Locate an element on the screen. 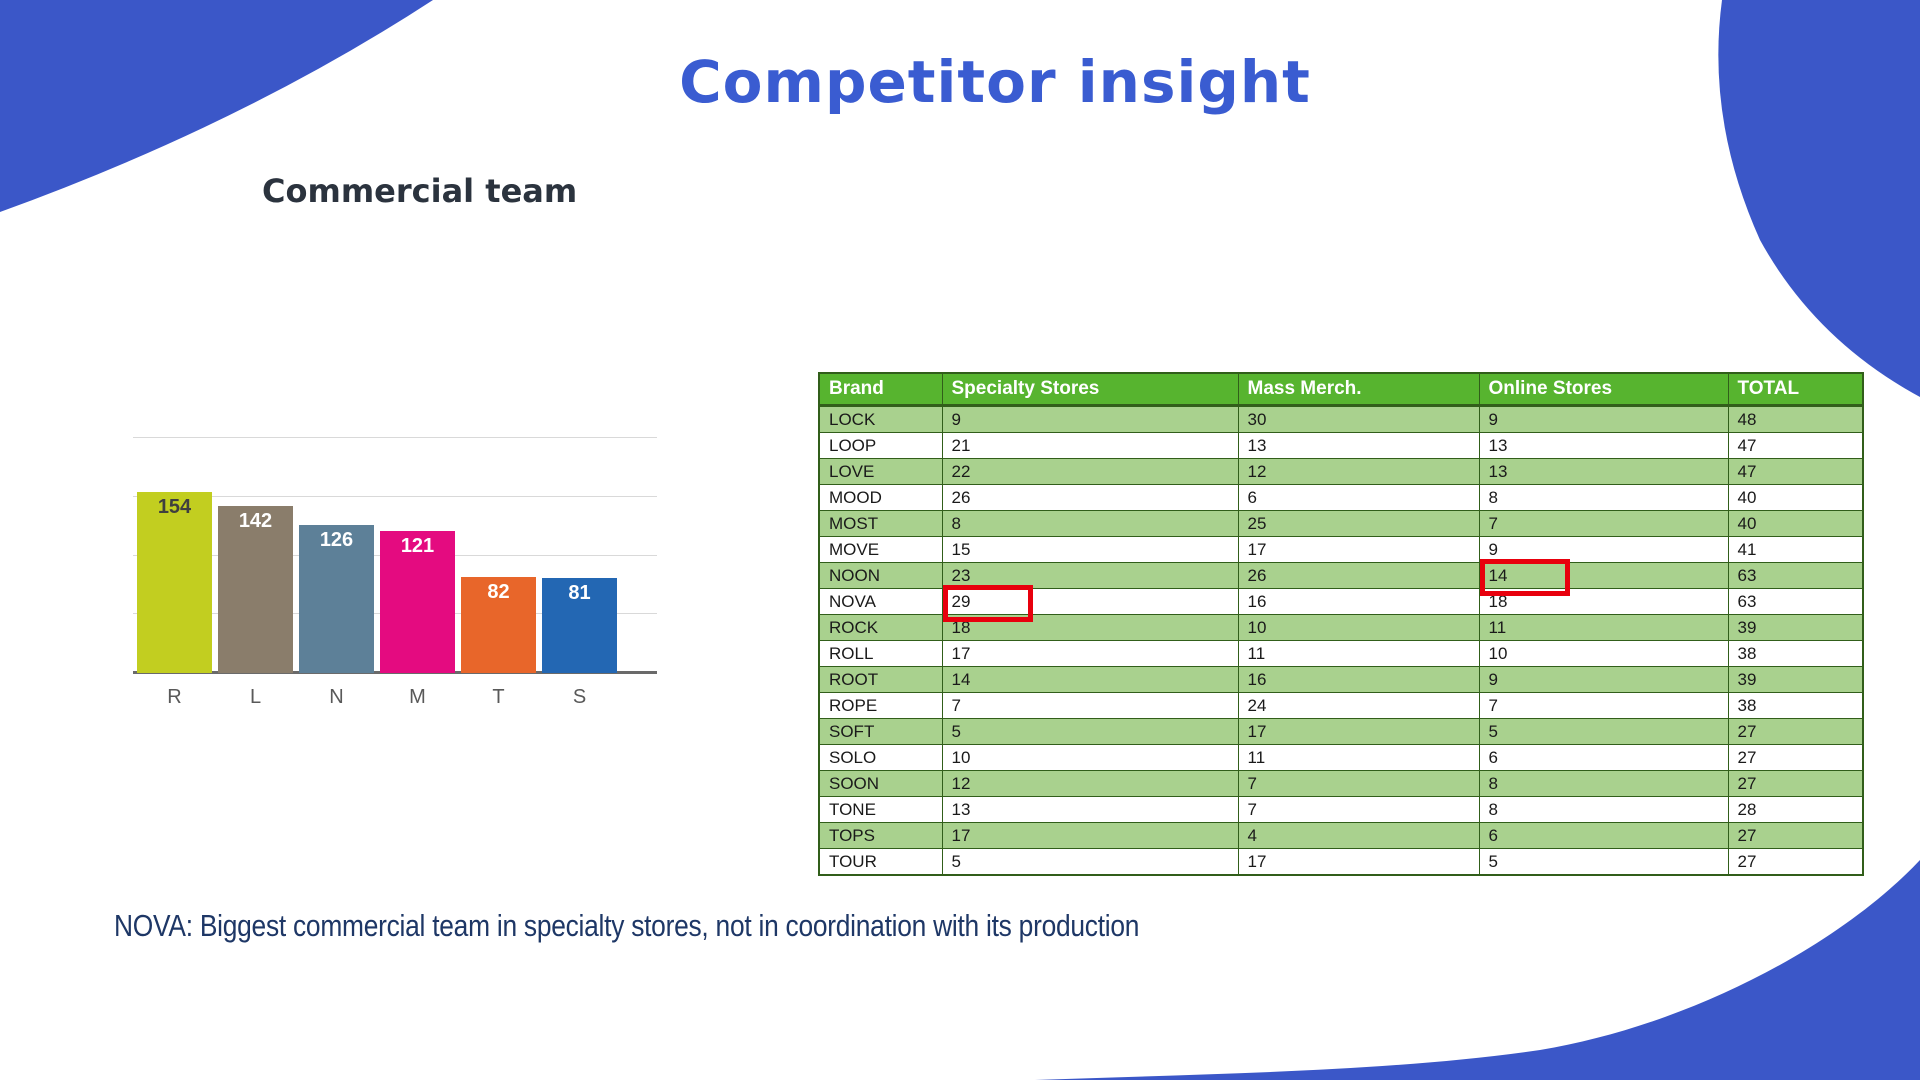 The width and height of the screenshot is (1920, 1080). bar-value-label: 154 is located at coordinates (174, 507).